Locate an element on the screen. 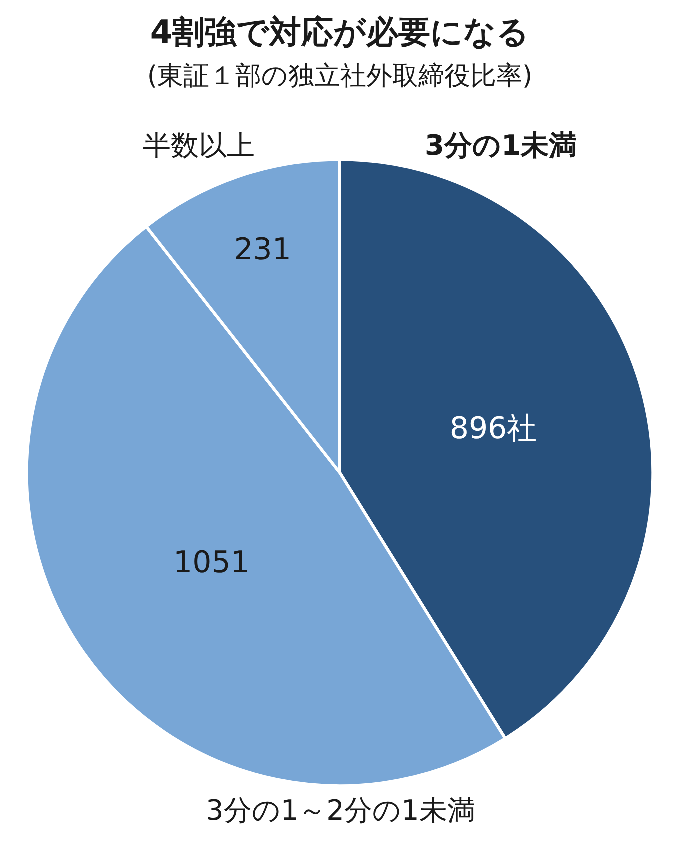  slice-label: 3分の1～2分の1未満 is located at coordinates (341, 810).